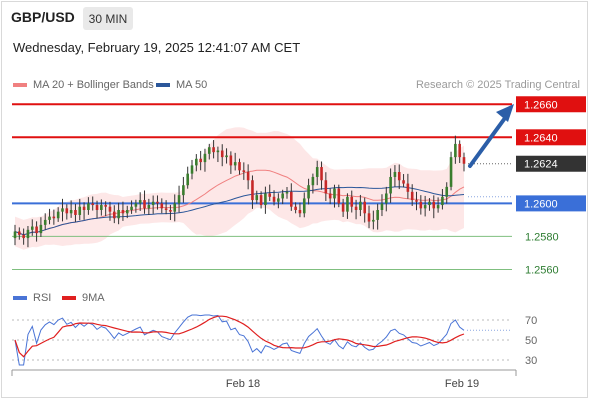 This screenshot has width=590, height=400. Describe the element at coordinates (43, 17) in the screenshot. I see `symbol-title: GBP/USD` at that location.